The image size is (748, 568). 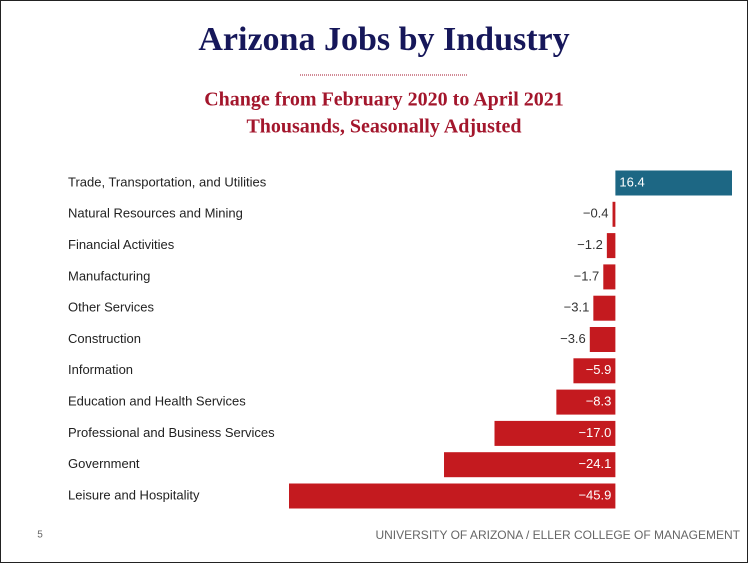 What do you see at coordinates (104, 338) in the screenshot?
I see `category-label: Construction` at bounding box center [104, 338].